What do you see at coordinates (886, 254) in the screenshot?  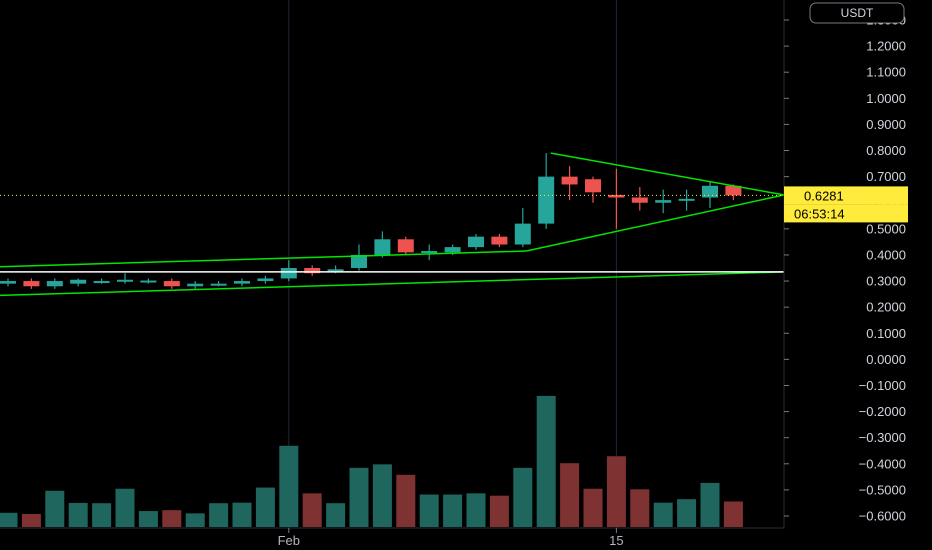 I see `price-tick-label: 0.4000` at bounding box center [886, 254].